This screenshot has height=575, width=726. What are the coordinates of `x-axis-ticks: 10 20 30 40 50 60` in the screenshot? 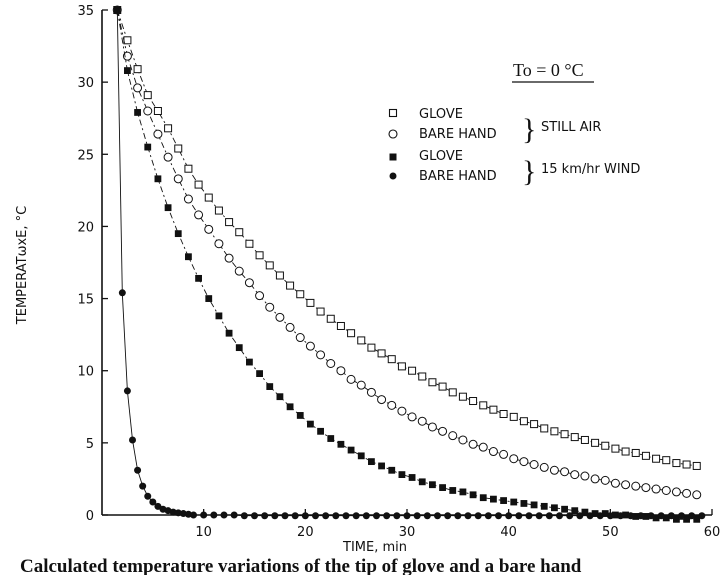 It's located at (457, 524).